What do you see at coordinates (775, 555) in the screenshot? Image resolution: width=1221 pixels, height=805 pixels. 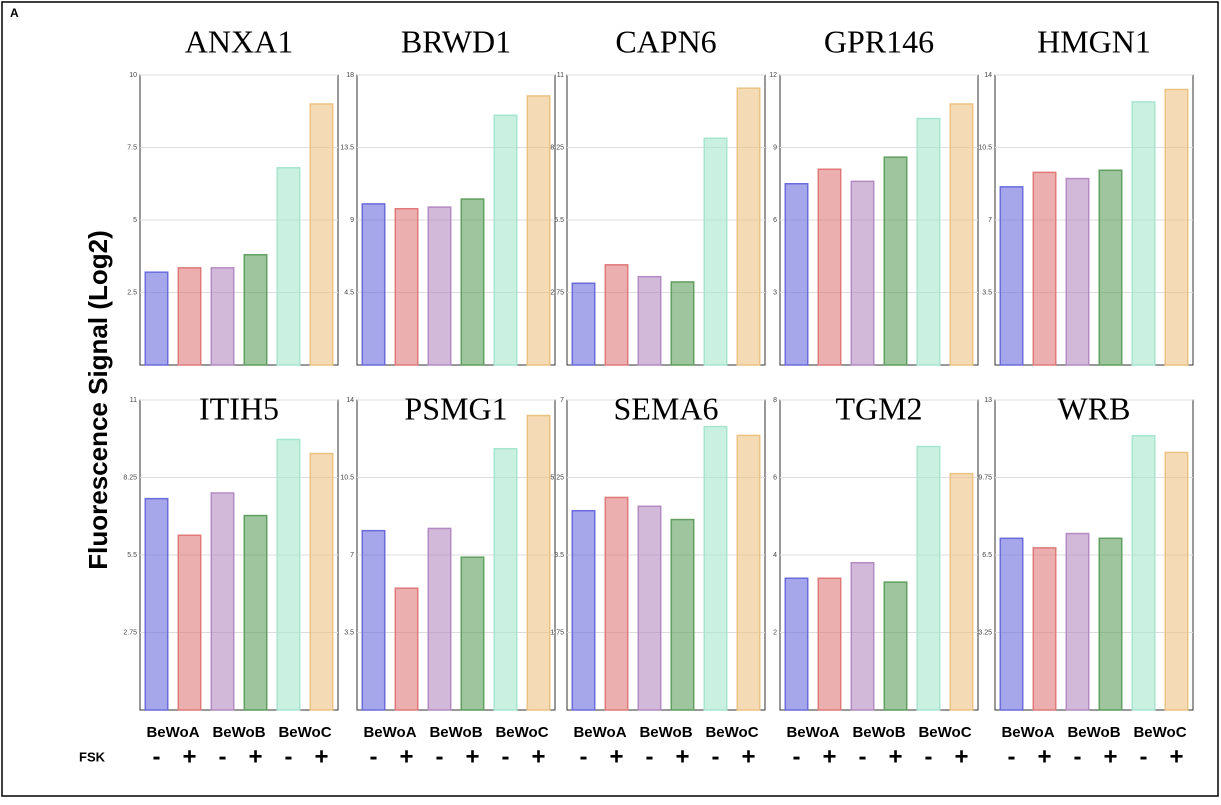 I see `y-tick-label: 4` at bounding box center [775, 555].